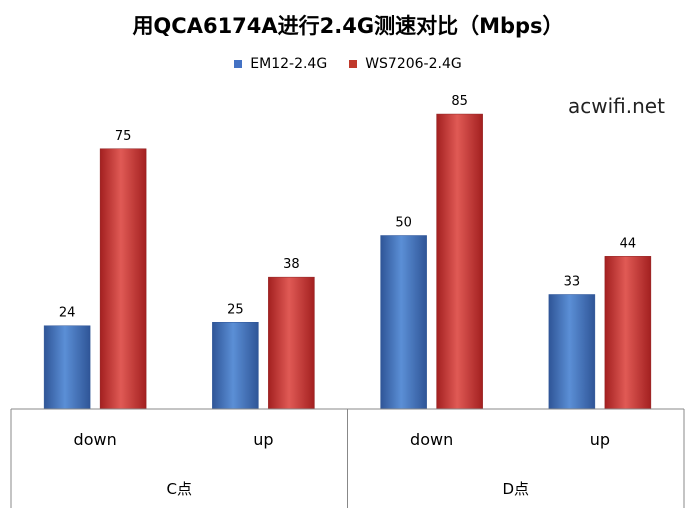  Describe the element at coordinates (572, 281) in the screenshot. I see `data-label-series-1-cat-4: 33` at that location.